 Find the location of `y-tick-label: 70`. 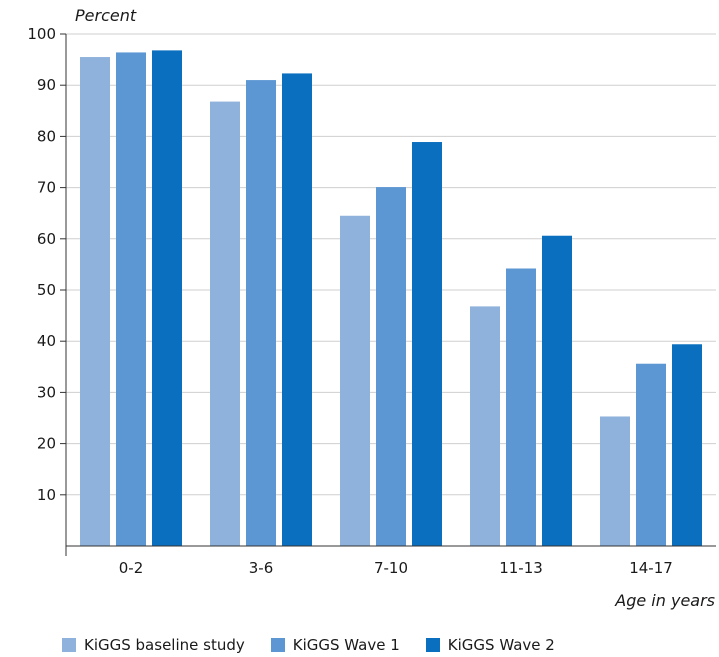

y-tick-label: 70 is located at coordinates (46, 188).